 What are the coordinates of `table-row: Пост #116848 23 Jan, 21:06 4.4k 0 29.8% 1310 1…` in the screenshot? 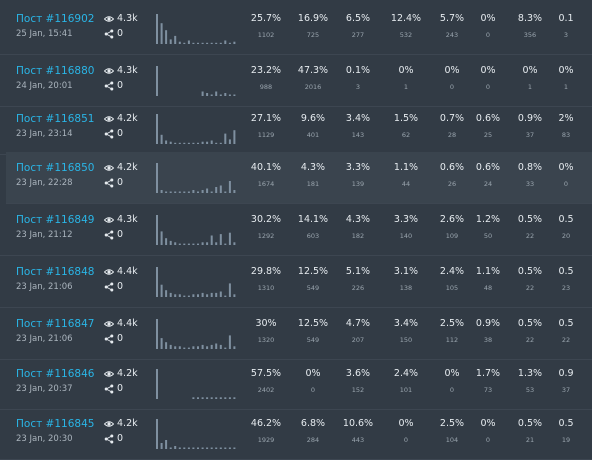 It's located at (296, 282).